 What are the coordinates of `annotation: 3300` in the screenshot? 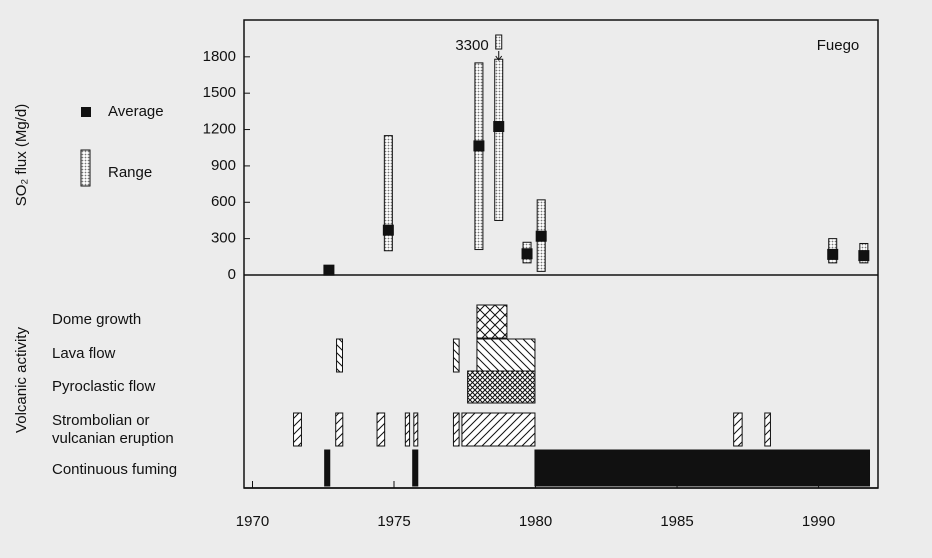 It's located at (471, 45).